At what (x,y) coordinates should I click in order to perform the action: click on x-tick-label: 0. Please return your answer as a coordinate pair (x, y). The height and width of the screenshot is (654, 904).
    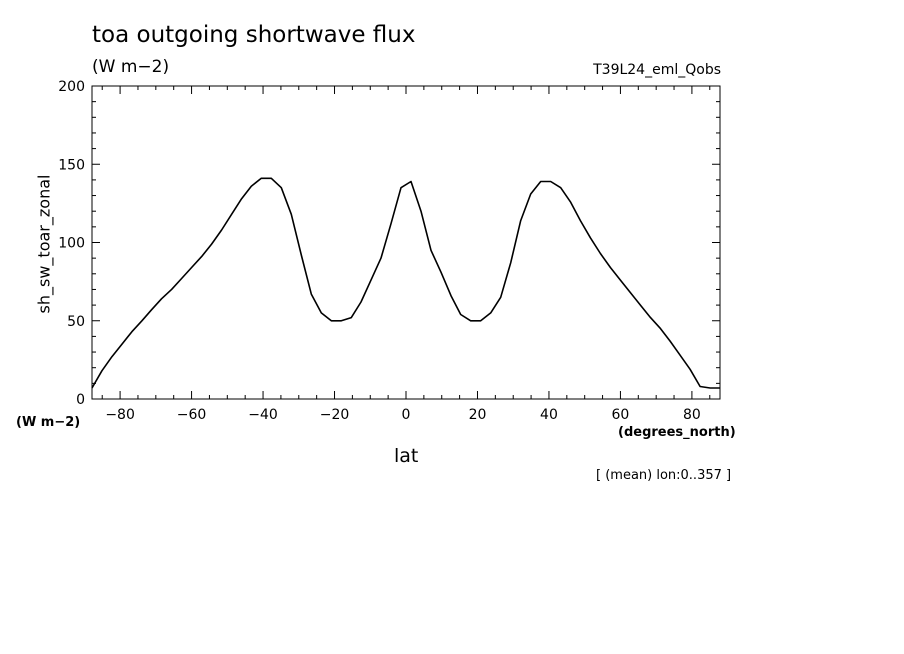
    Looking at the image, I should click on (406, 415).